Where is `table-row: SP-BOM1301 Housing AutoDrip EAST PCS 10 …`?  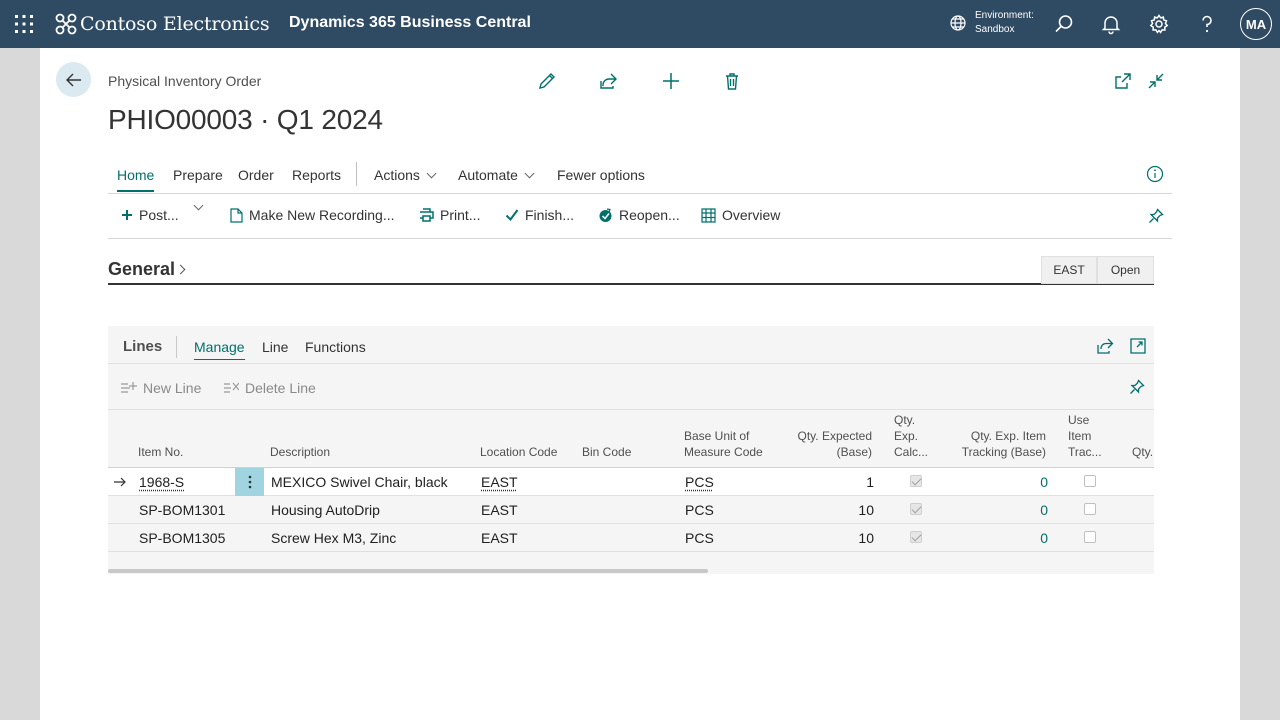 table-row: SP-BOM1301 Housing AutoDrip EAST PCS 10 … is located at coordinates (631, 510).